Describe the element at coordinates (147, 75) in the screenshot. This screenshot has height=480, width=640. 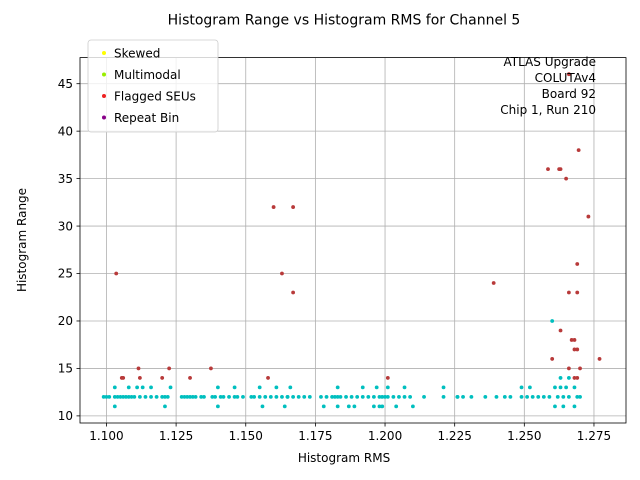
I see `legend-label: Multimodal` at that location.